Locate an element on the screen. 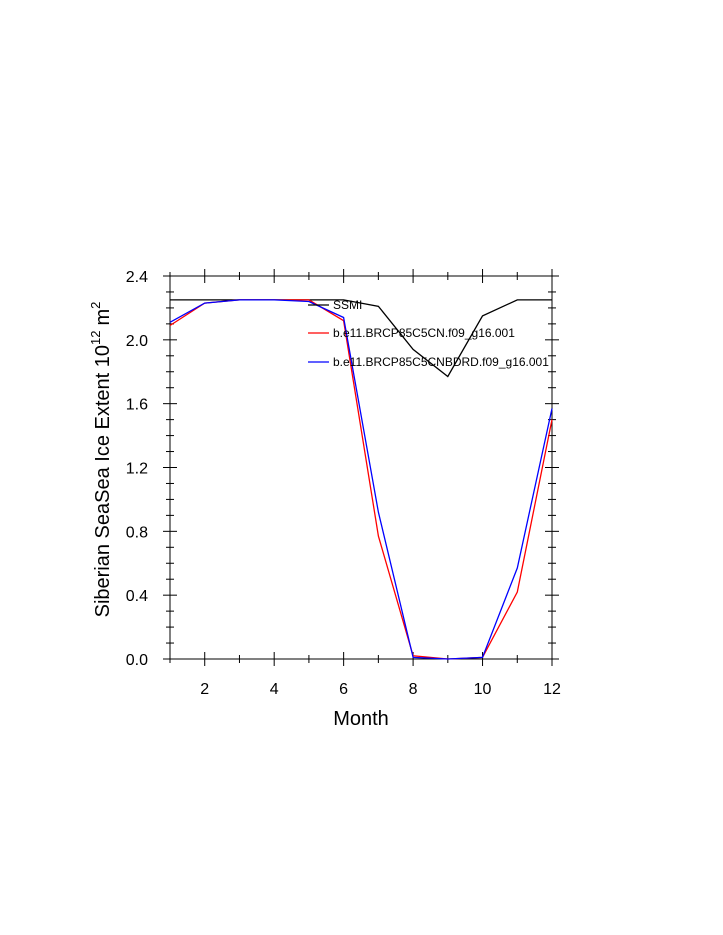 This screenshot has height=935, width=723. legend-label-0: SSMI is located at coordinates (347, 305).